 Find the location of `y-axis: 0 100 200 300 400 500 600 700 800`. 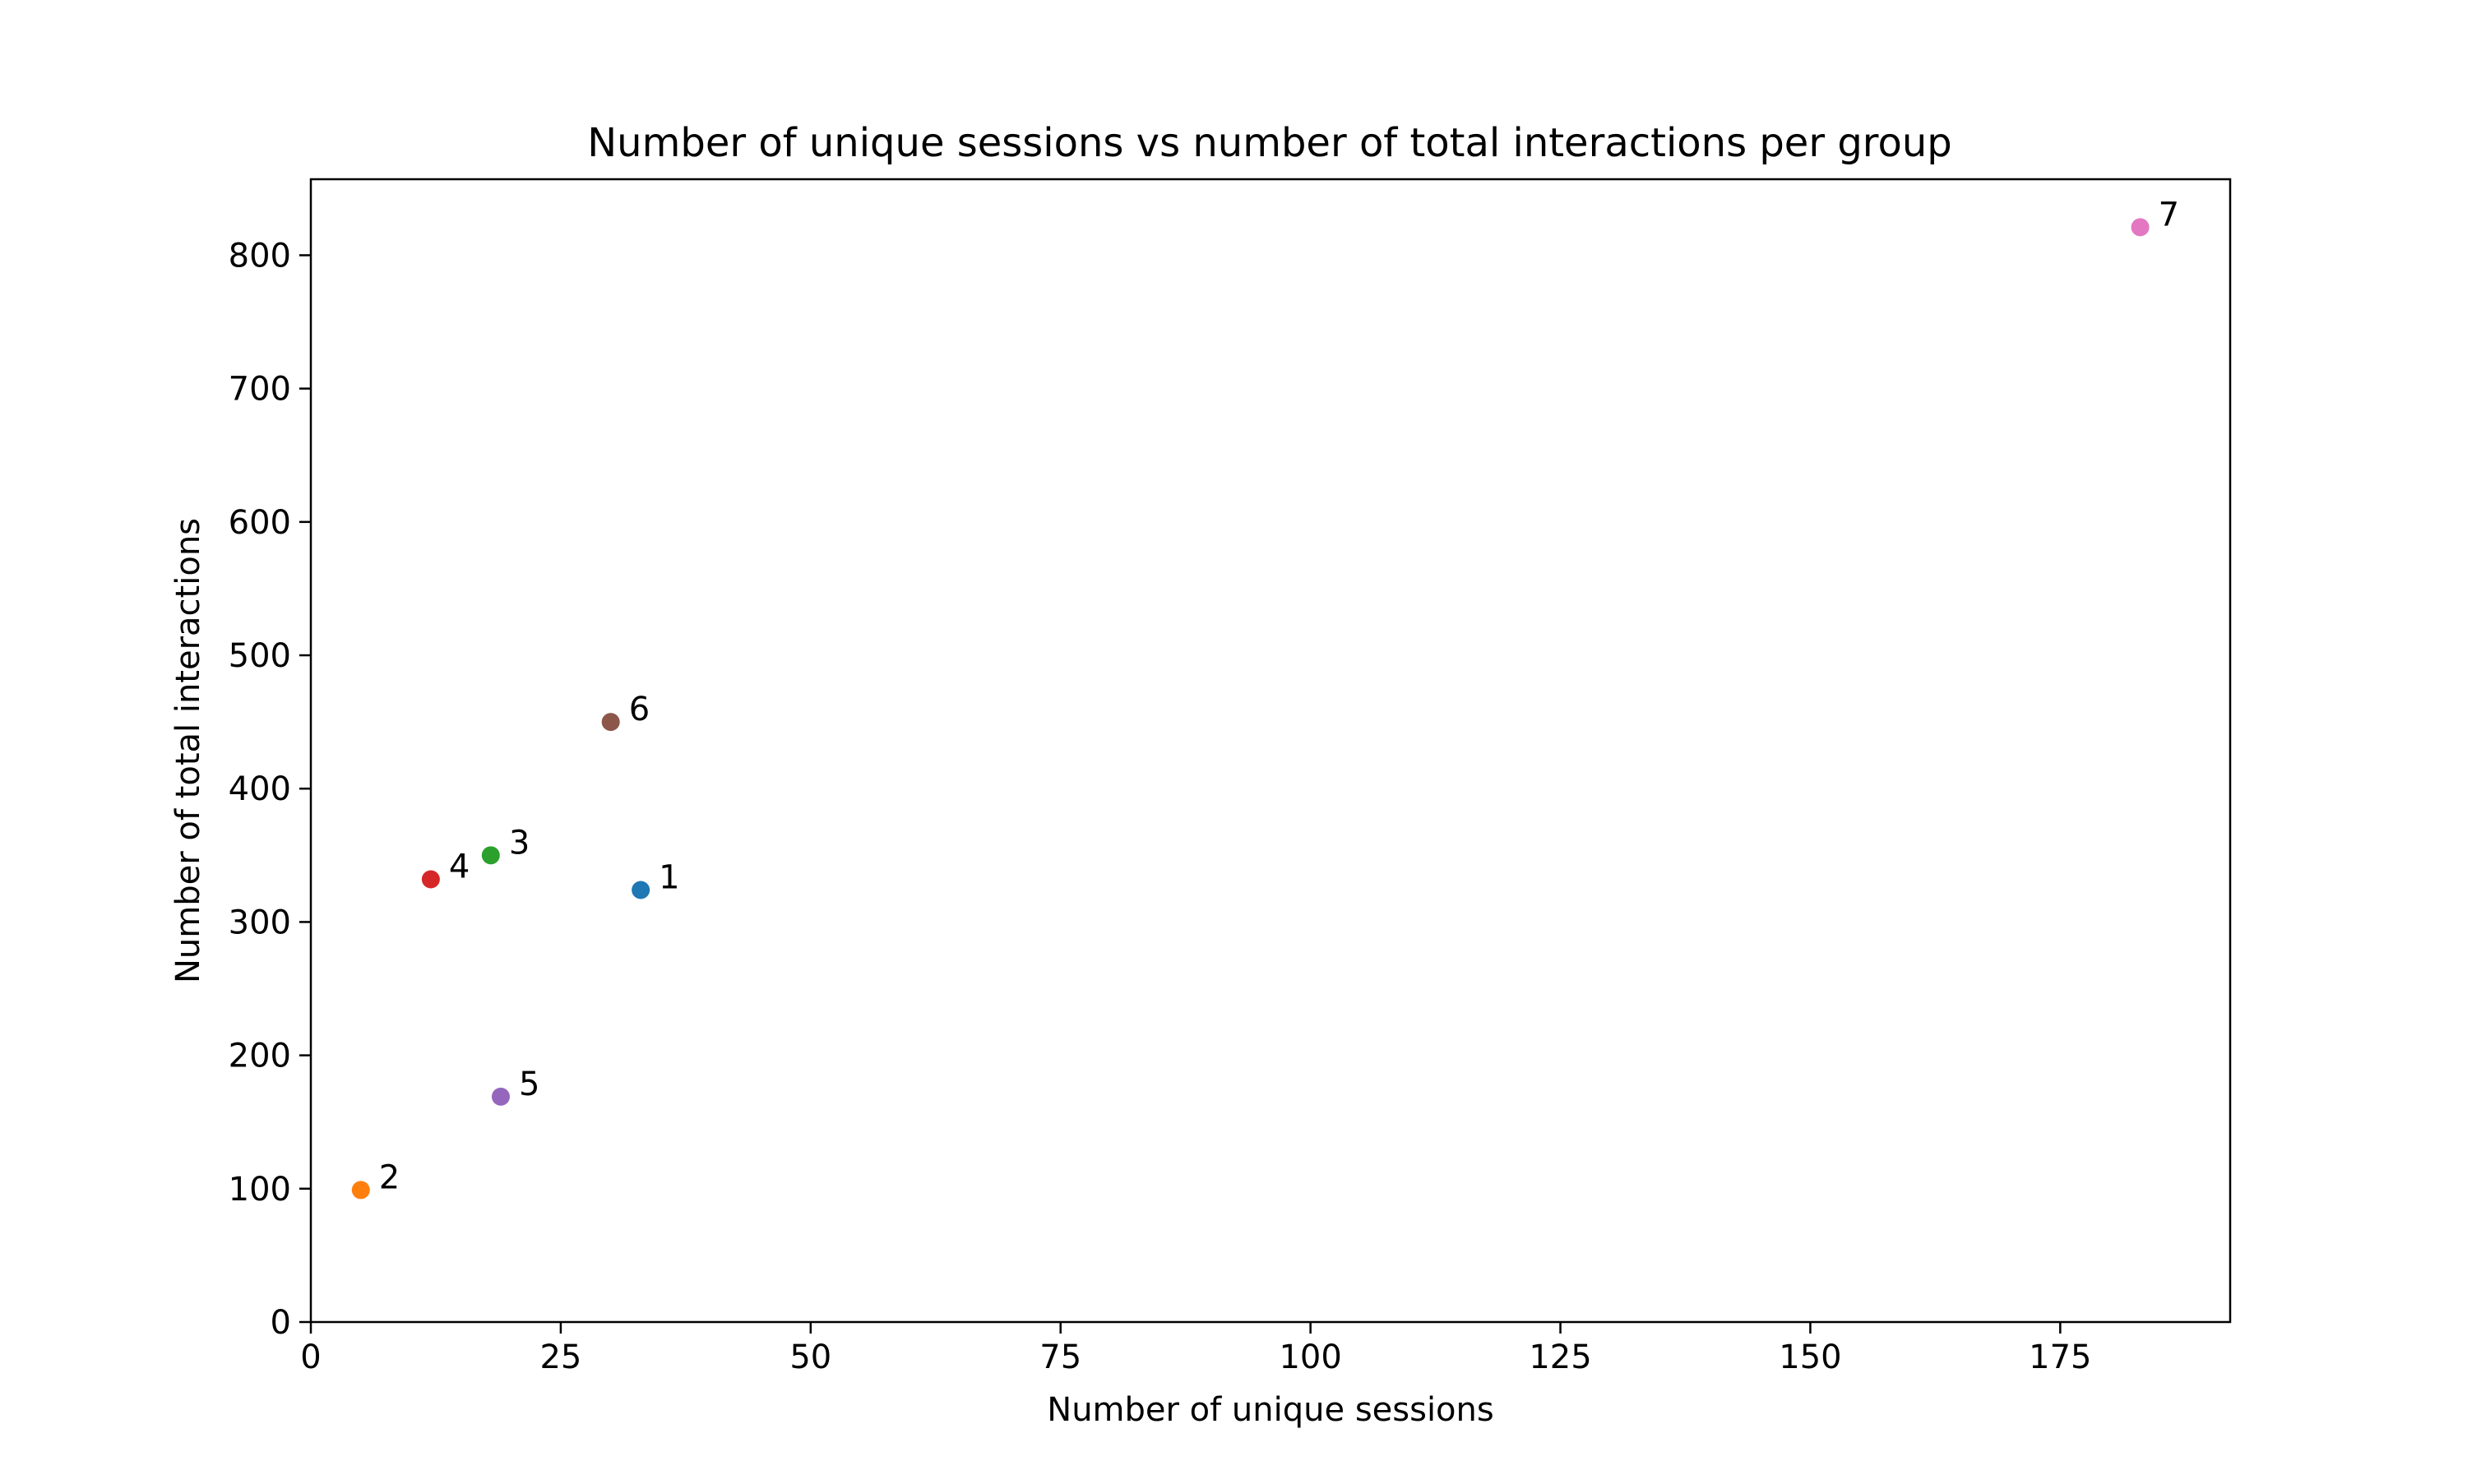

y-axis: 0 100 200 300 400 500 600 700 800 is located at coordinates (270, 789).